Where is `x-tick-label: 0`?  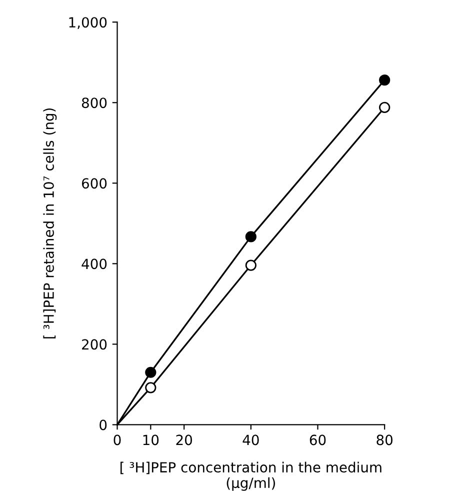 x-tick-label: 0 is located at coordinates (117, 440).